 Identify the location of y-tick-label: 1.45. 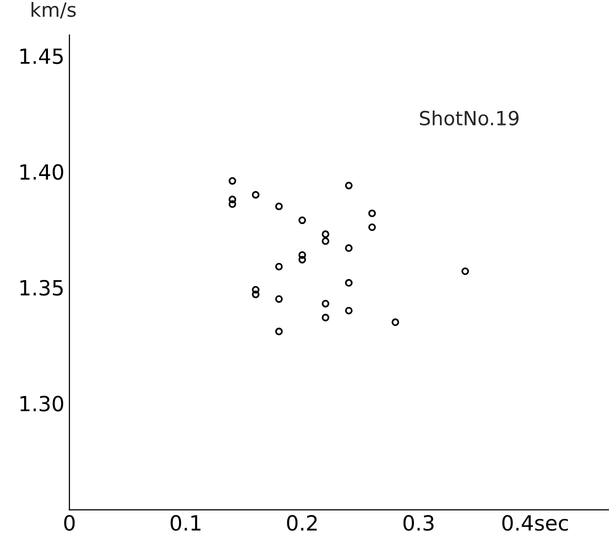
(41, 56).